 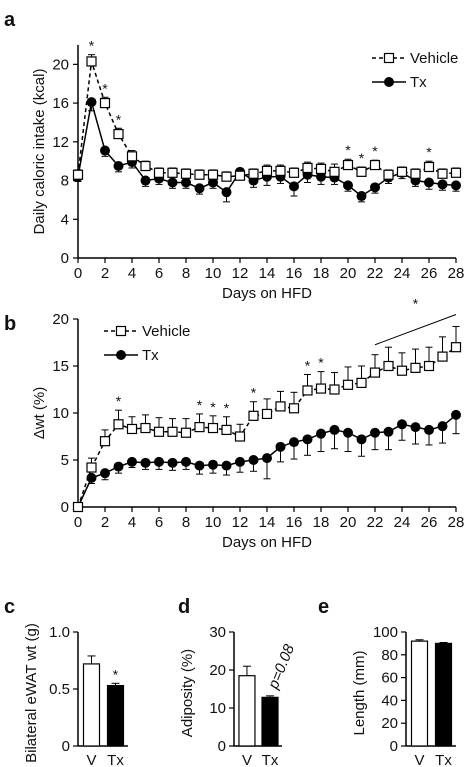 I want to click on x-tick-label-b: 0, so click(x=78, y=522).